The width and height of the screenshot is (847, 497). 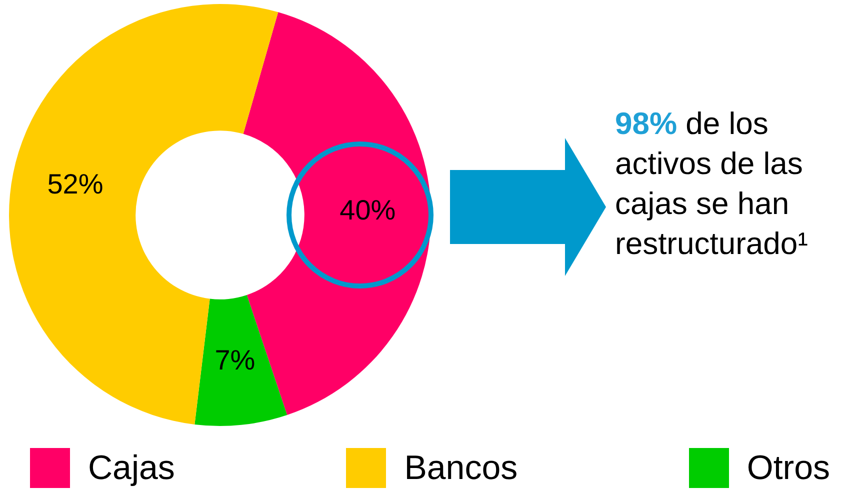 I want to click on data-label: 40%, so click(x=368, y=210).